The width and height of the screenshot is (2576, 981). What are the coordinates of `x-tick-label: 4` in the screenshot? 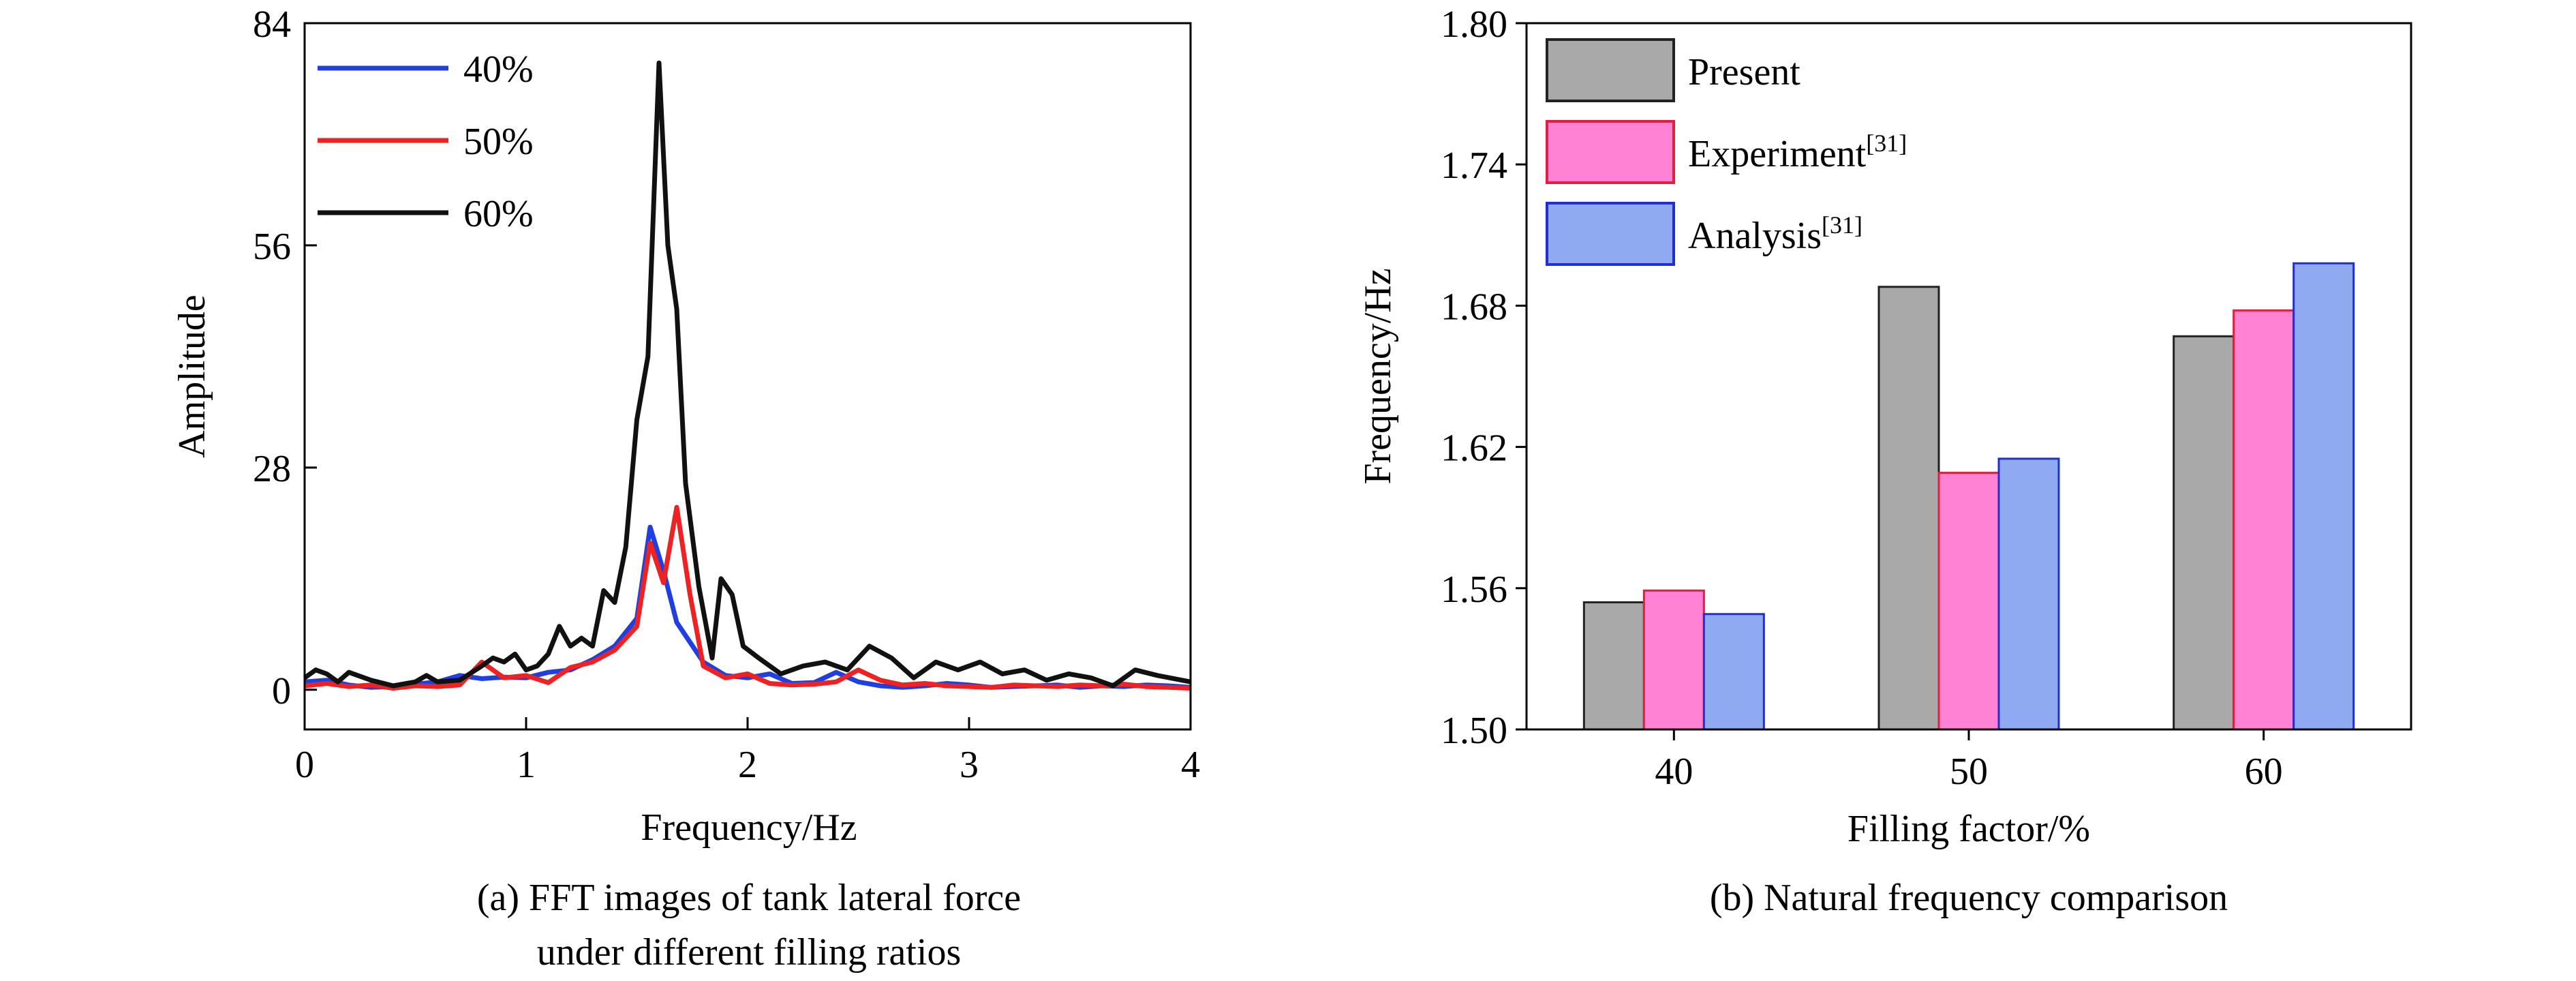 It's located at (1190, 765).